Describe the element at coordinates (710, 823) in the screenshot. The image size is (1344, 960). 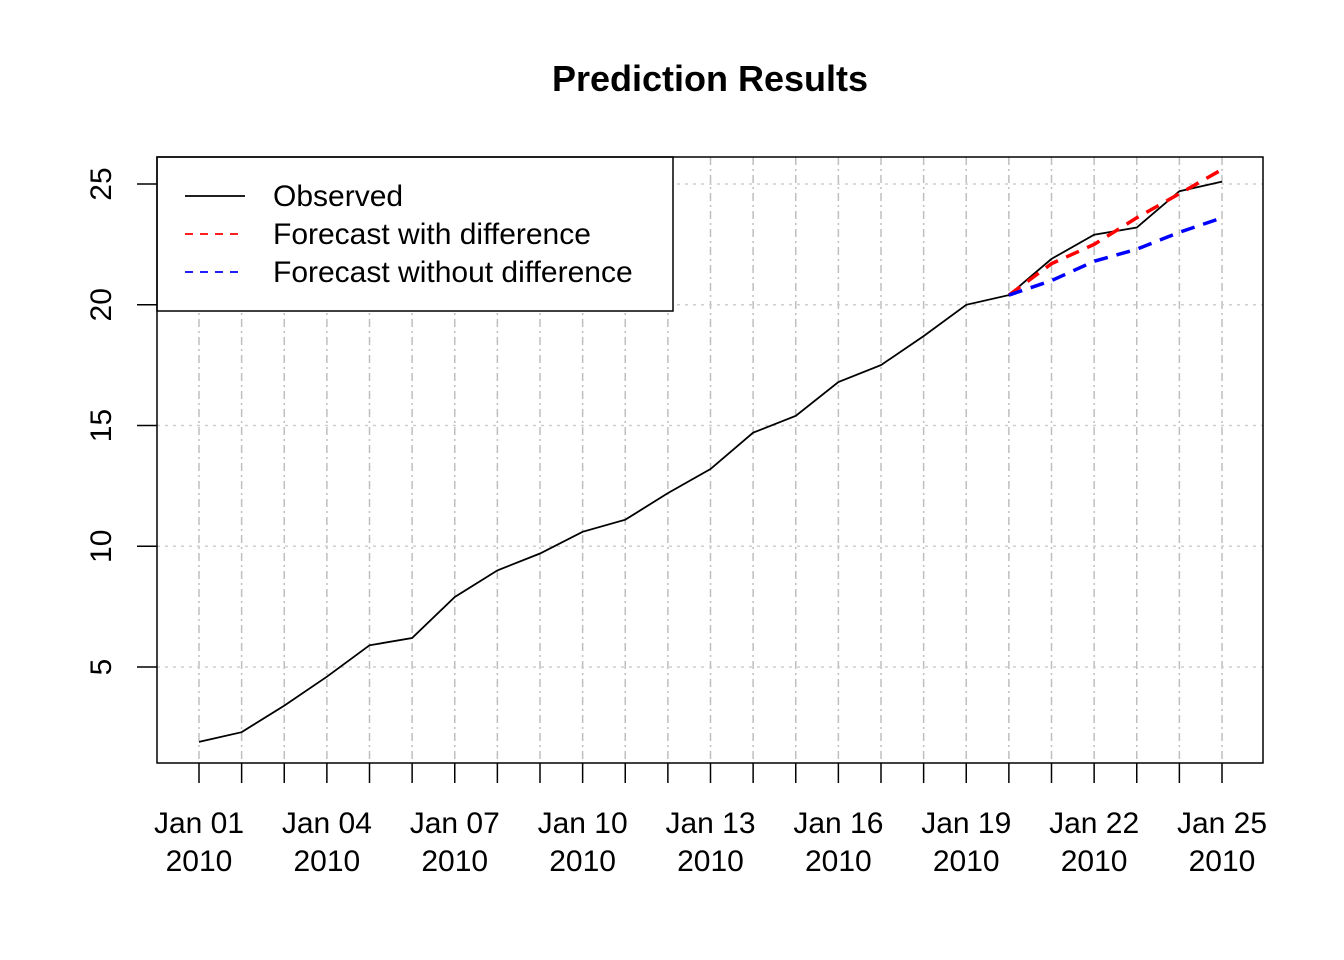
I see `x-tick-label: Jan 13` at that location.